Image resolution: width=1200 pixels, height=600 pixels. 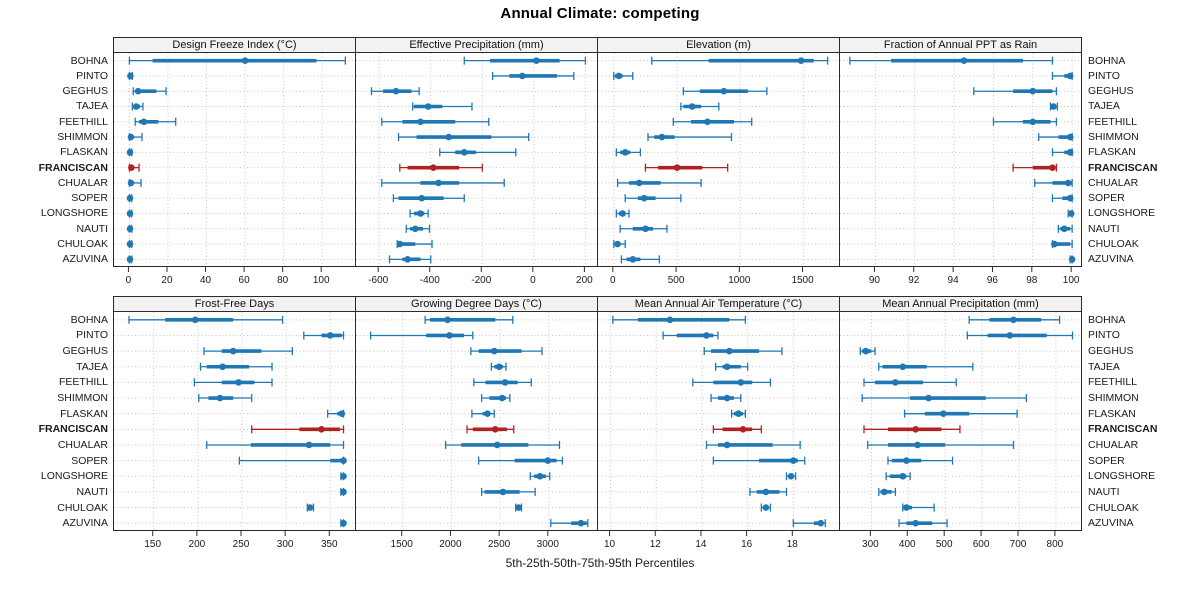 What do you see at coordinates (234, 424) in the screenshot?
I see `panel: Frost-Free Days 150 200 250 300 350` at bounding box center [234, 424].